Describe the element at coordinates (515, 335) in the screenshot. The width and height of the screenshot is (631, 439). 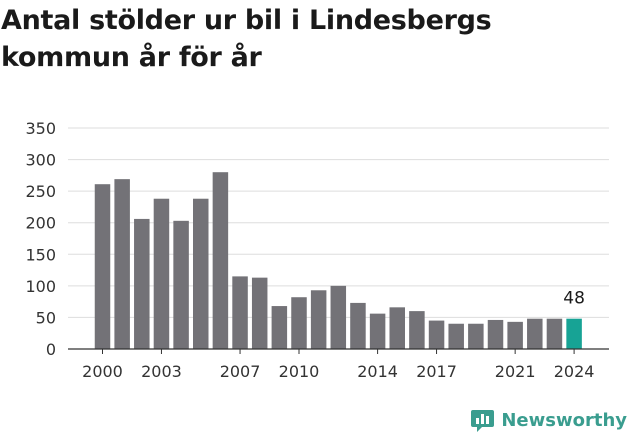
I see `bar-2021` at that location.